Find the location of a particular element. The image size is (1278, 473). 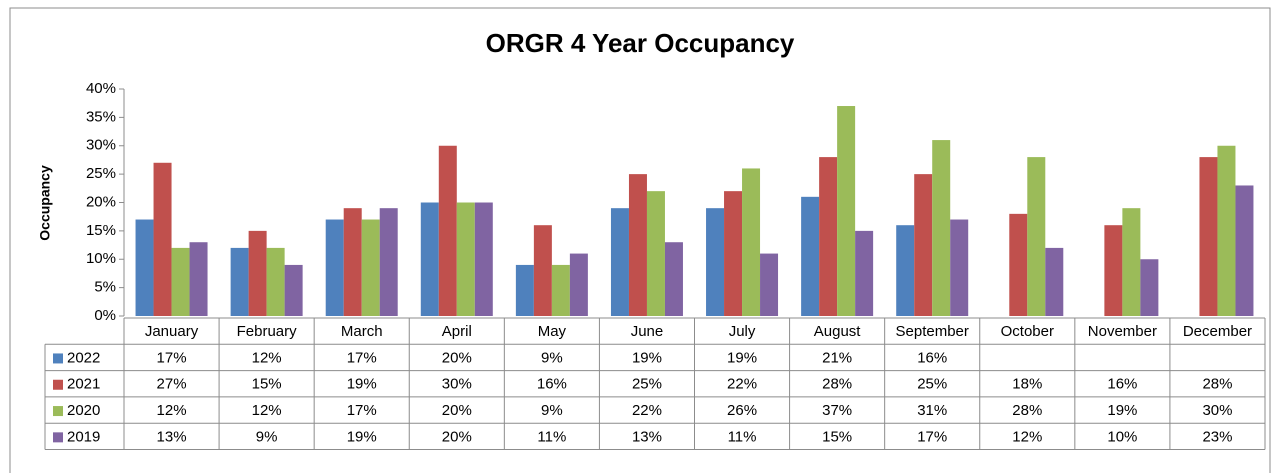

x-tick-label: July is located at coordinates (742, 331).